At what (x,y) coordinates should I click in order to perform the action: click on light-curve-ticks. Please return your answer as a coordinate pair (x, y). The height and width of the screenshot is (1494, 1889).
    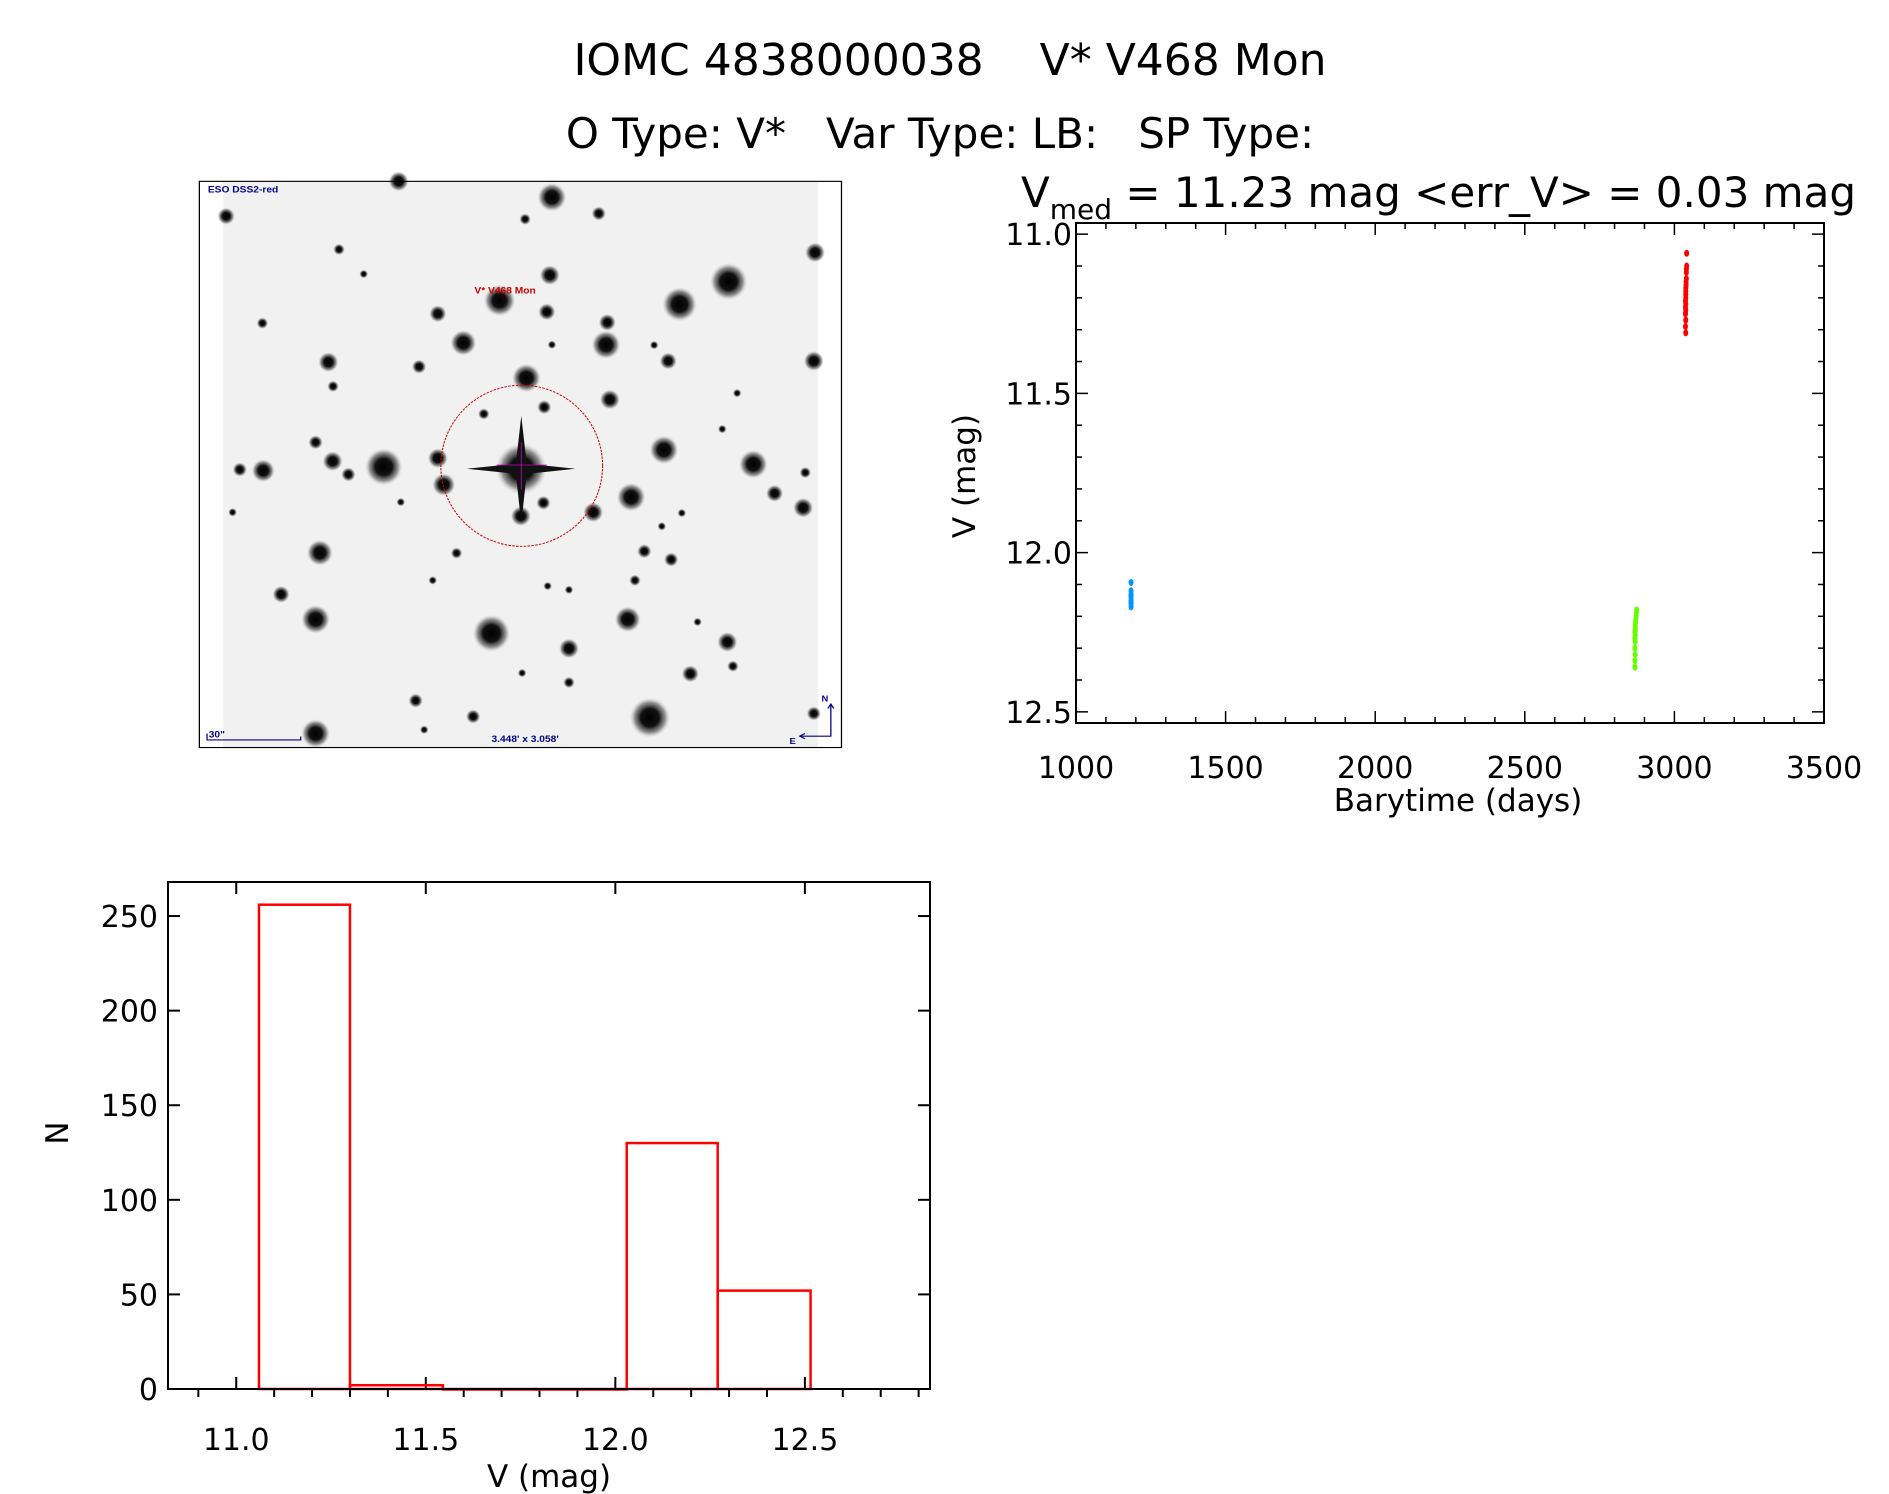
    Looking at the image, I should click on (1450, 473).